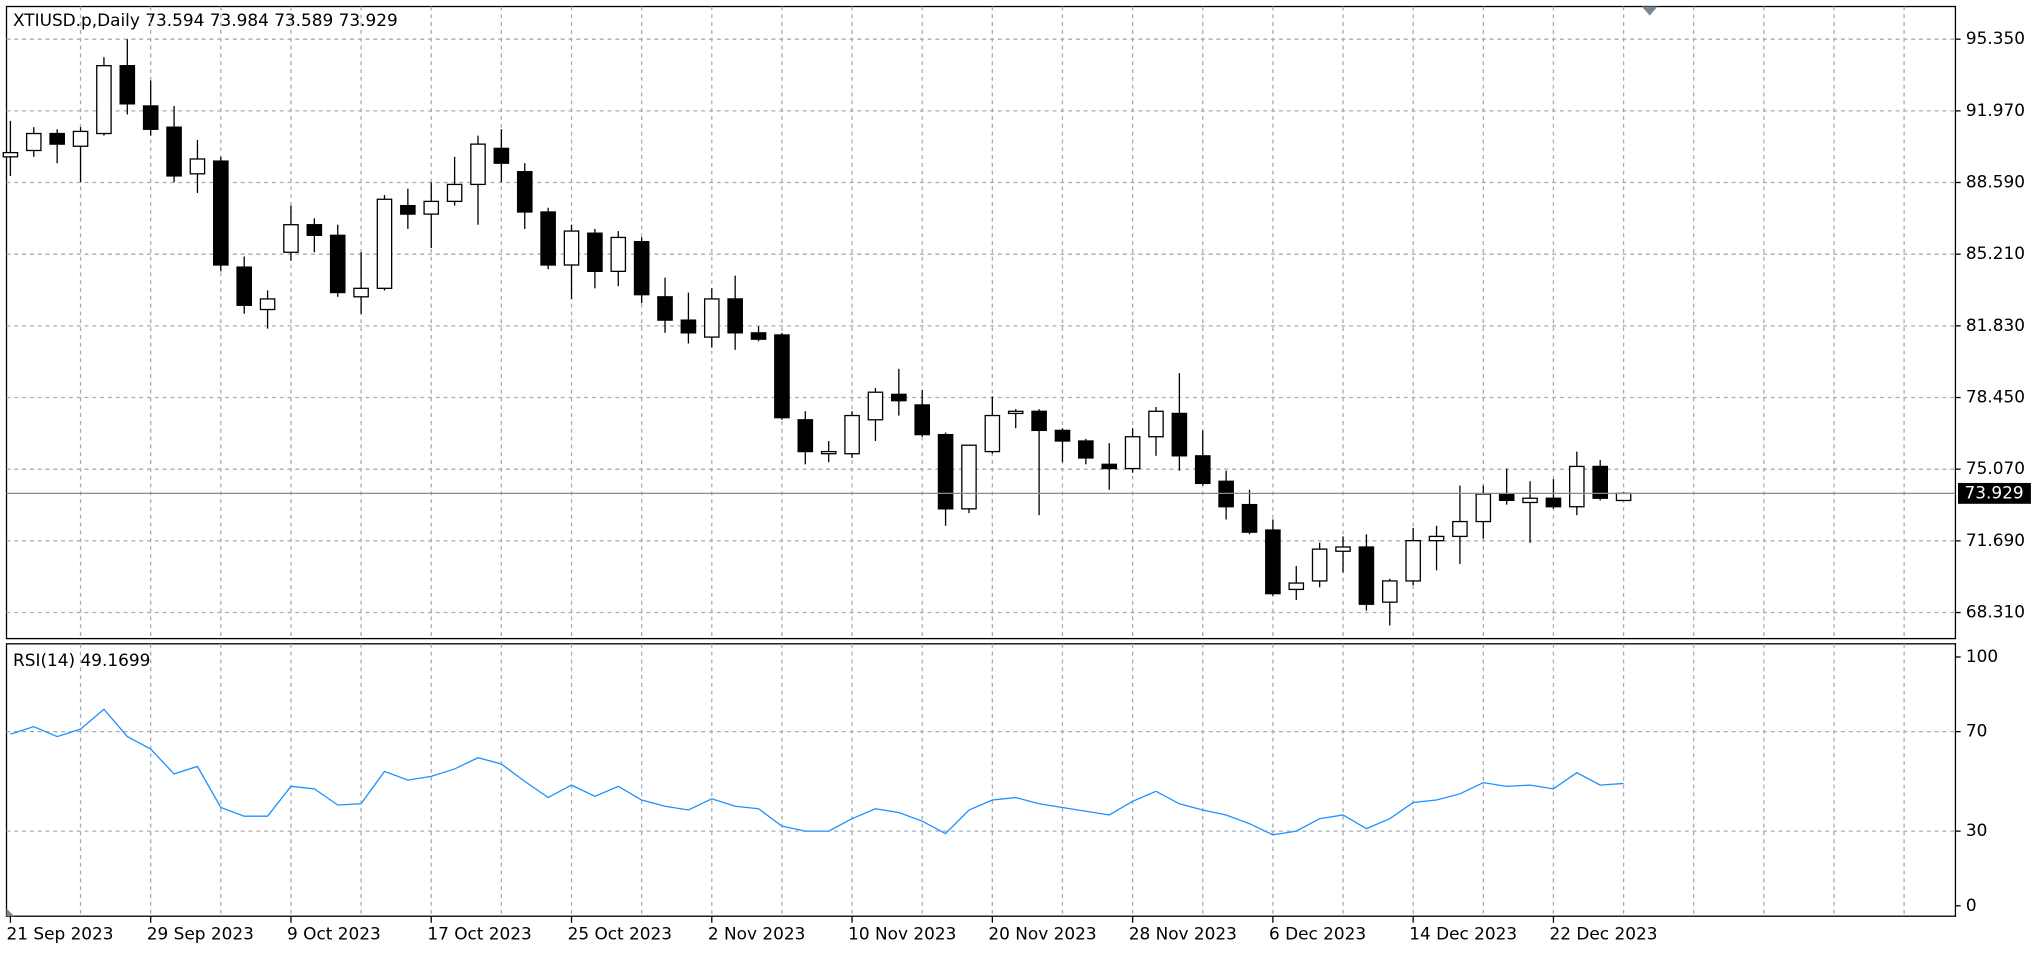 This screenshot has height=954, width=2040. What do you see at coordinates (1463, 933) in the screenshot?
I see `x-tick-label: 14 Dec 2023` at bounding box center [1463, 933].